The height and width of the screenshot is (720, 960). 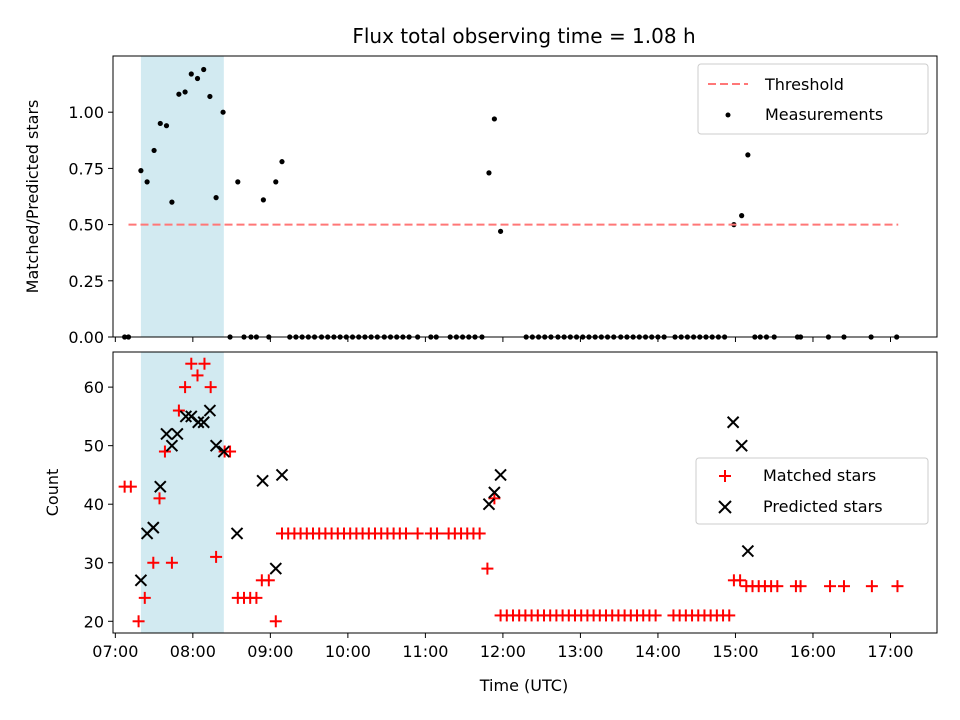 I want to click on x-tick-label: 11:00, so click(x=425, y=651).